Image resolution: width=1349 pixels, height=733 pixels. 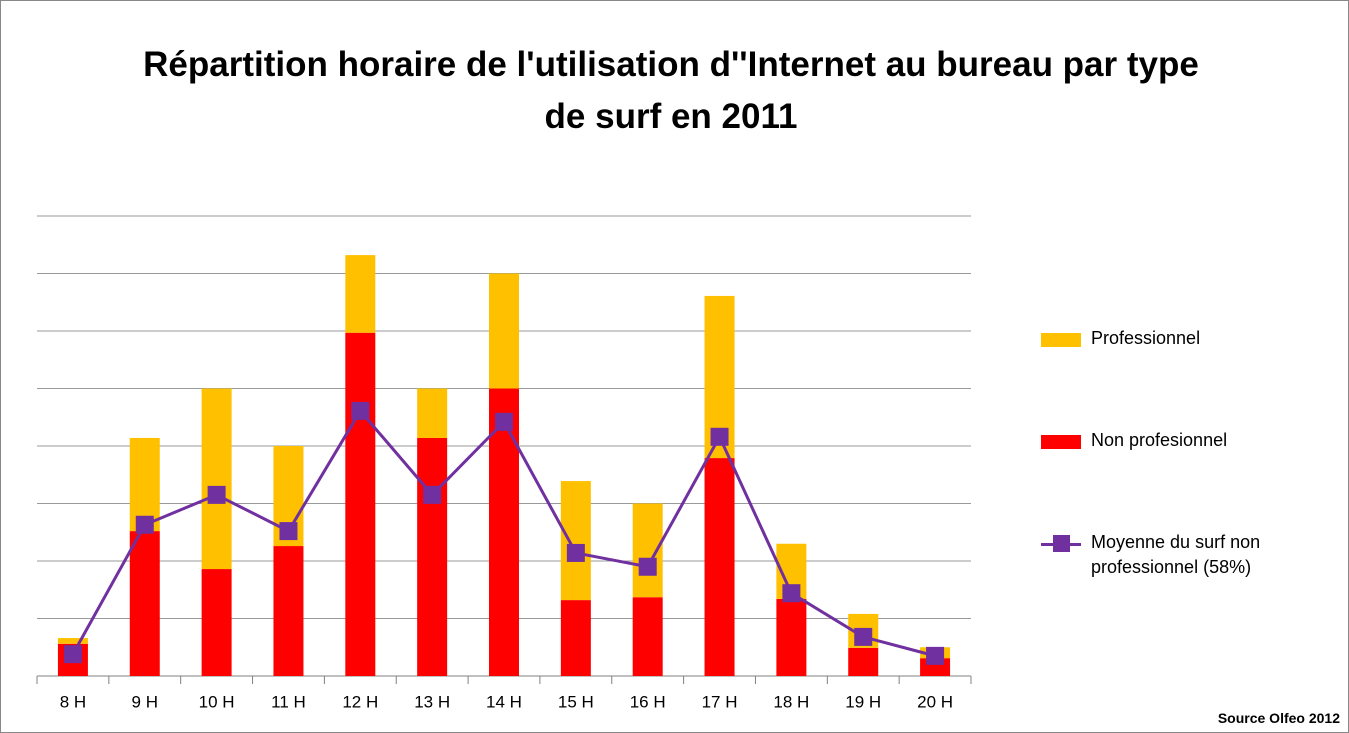 I want to click on x-tick-label: 13 H, so click(x=432, y=701).